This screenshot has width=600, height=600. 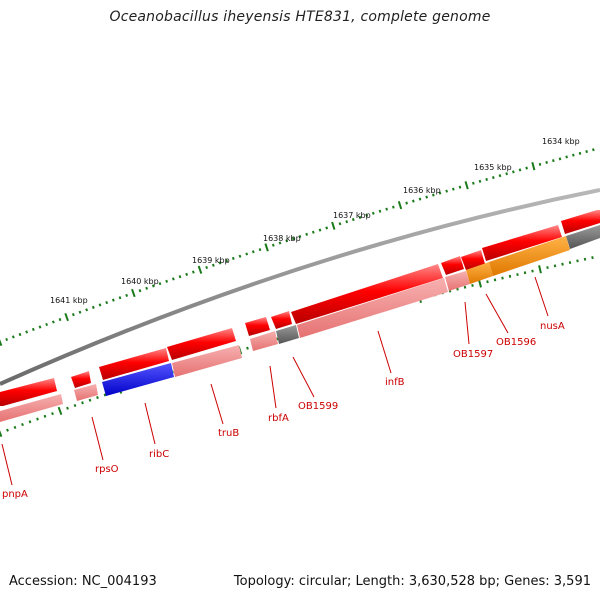 I want to click on gene-strip-nusA, so click(x=529, y=256).